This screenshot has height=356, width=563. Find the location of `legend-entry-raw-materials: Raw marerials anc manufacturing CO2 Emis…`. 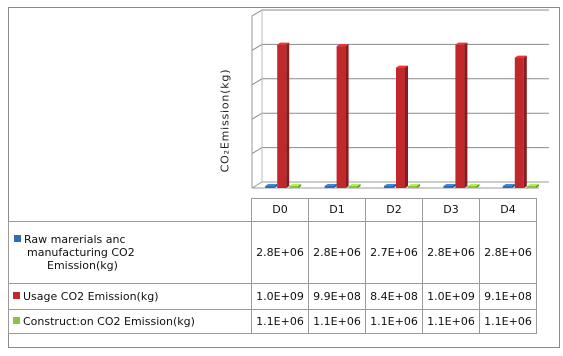

legend-entry-raw-materials: Raw marerials anc manufacturing CO2 Emis… is located at coordinates (130, 252).